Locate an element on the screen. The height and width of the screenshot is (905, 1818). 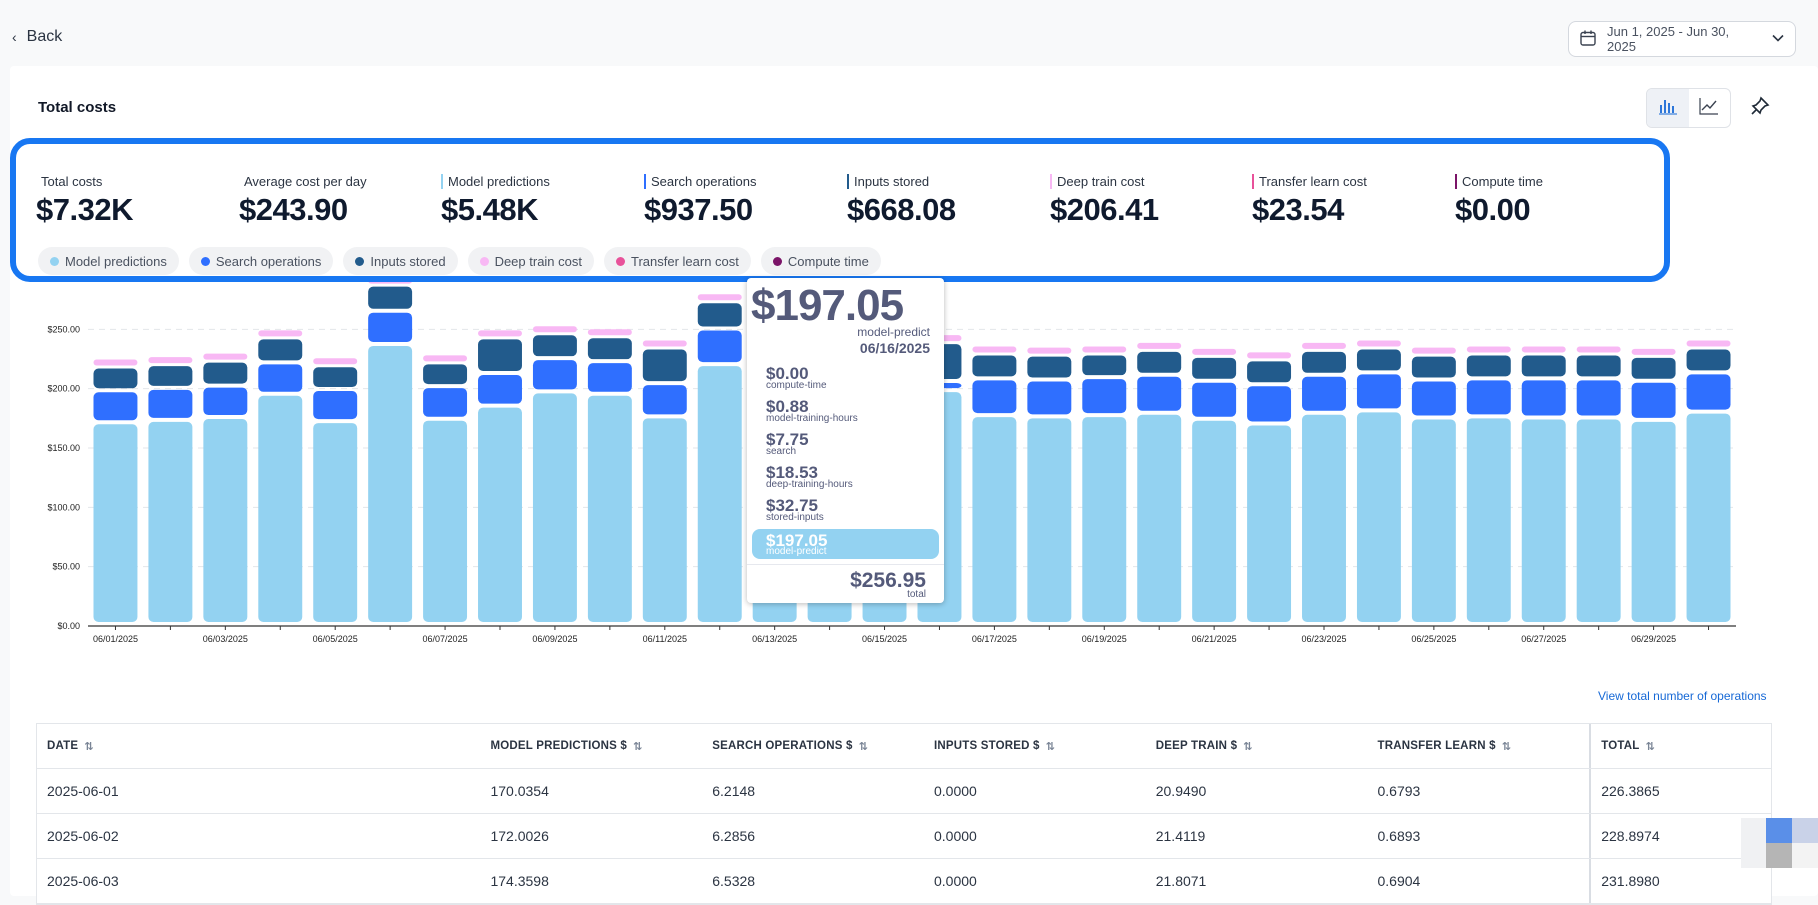
x-tick-label: 06/13/2025 is located at coordinates (774, 639).